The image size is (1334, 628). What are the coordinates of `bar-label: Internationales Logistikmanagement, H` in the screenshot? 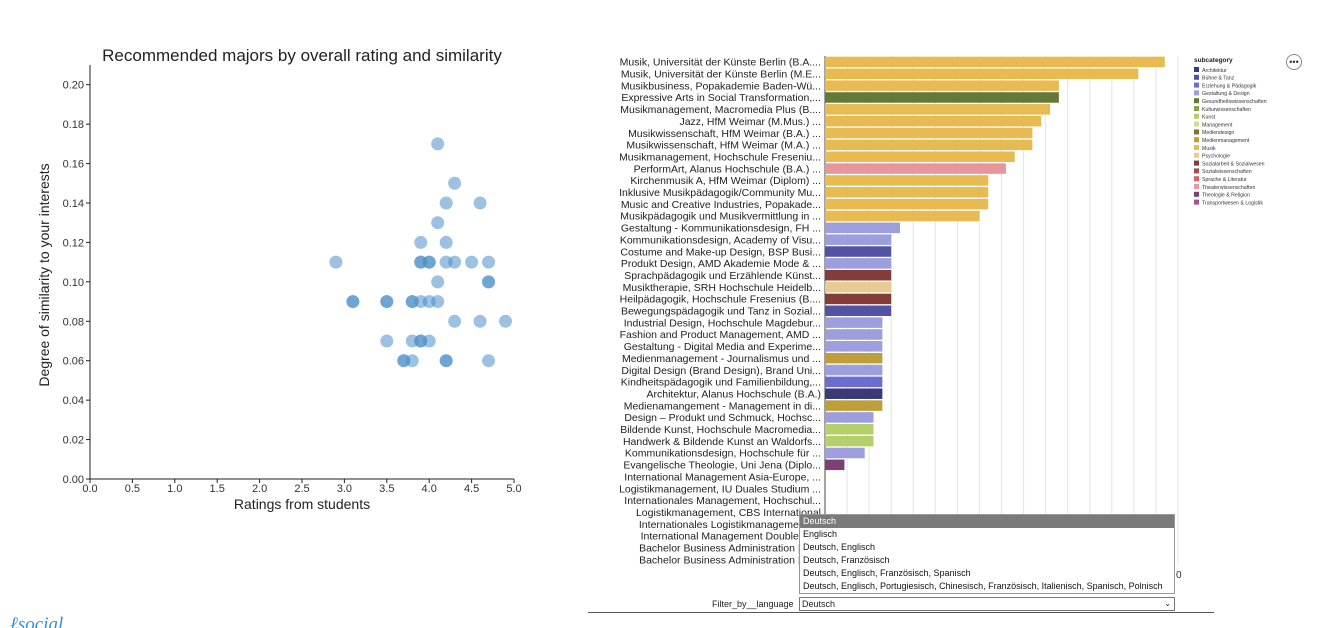 It's located at (730, 525).